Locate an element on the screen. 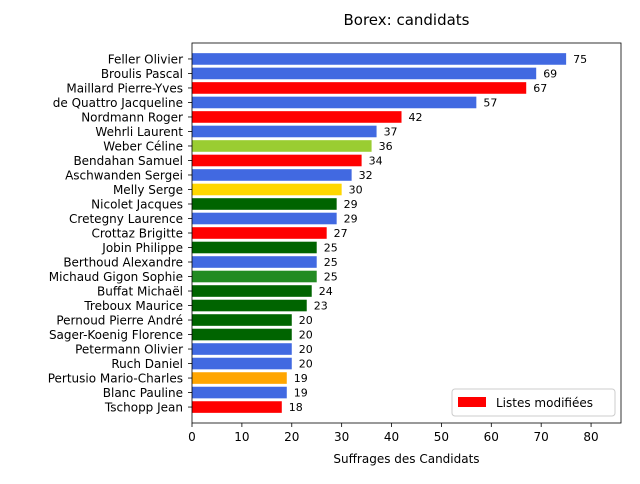  y-tick-label: Petermann Olivier is located at coordinates (129, 350).